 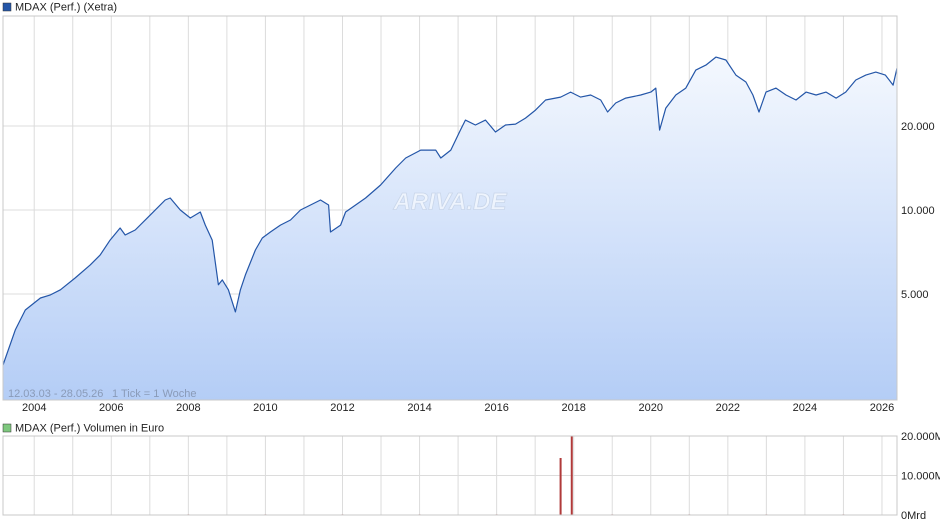 I want to click on legend-label: MDAX (Perf.) Volumen in Euro, so click(x=89, y=428).